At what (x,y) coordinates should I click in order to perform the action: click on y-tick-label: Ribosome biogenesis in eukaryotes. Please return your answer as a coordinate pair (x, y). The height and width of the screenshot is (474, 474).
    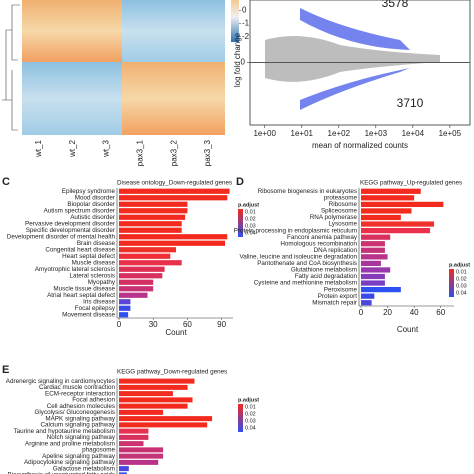
    Looking at the image, I should click on (307, 191).